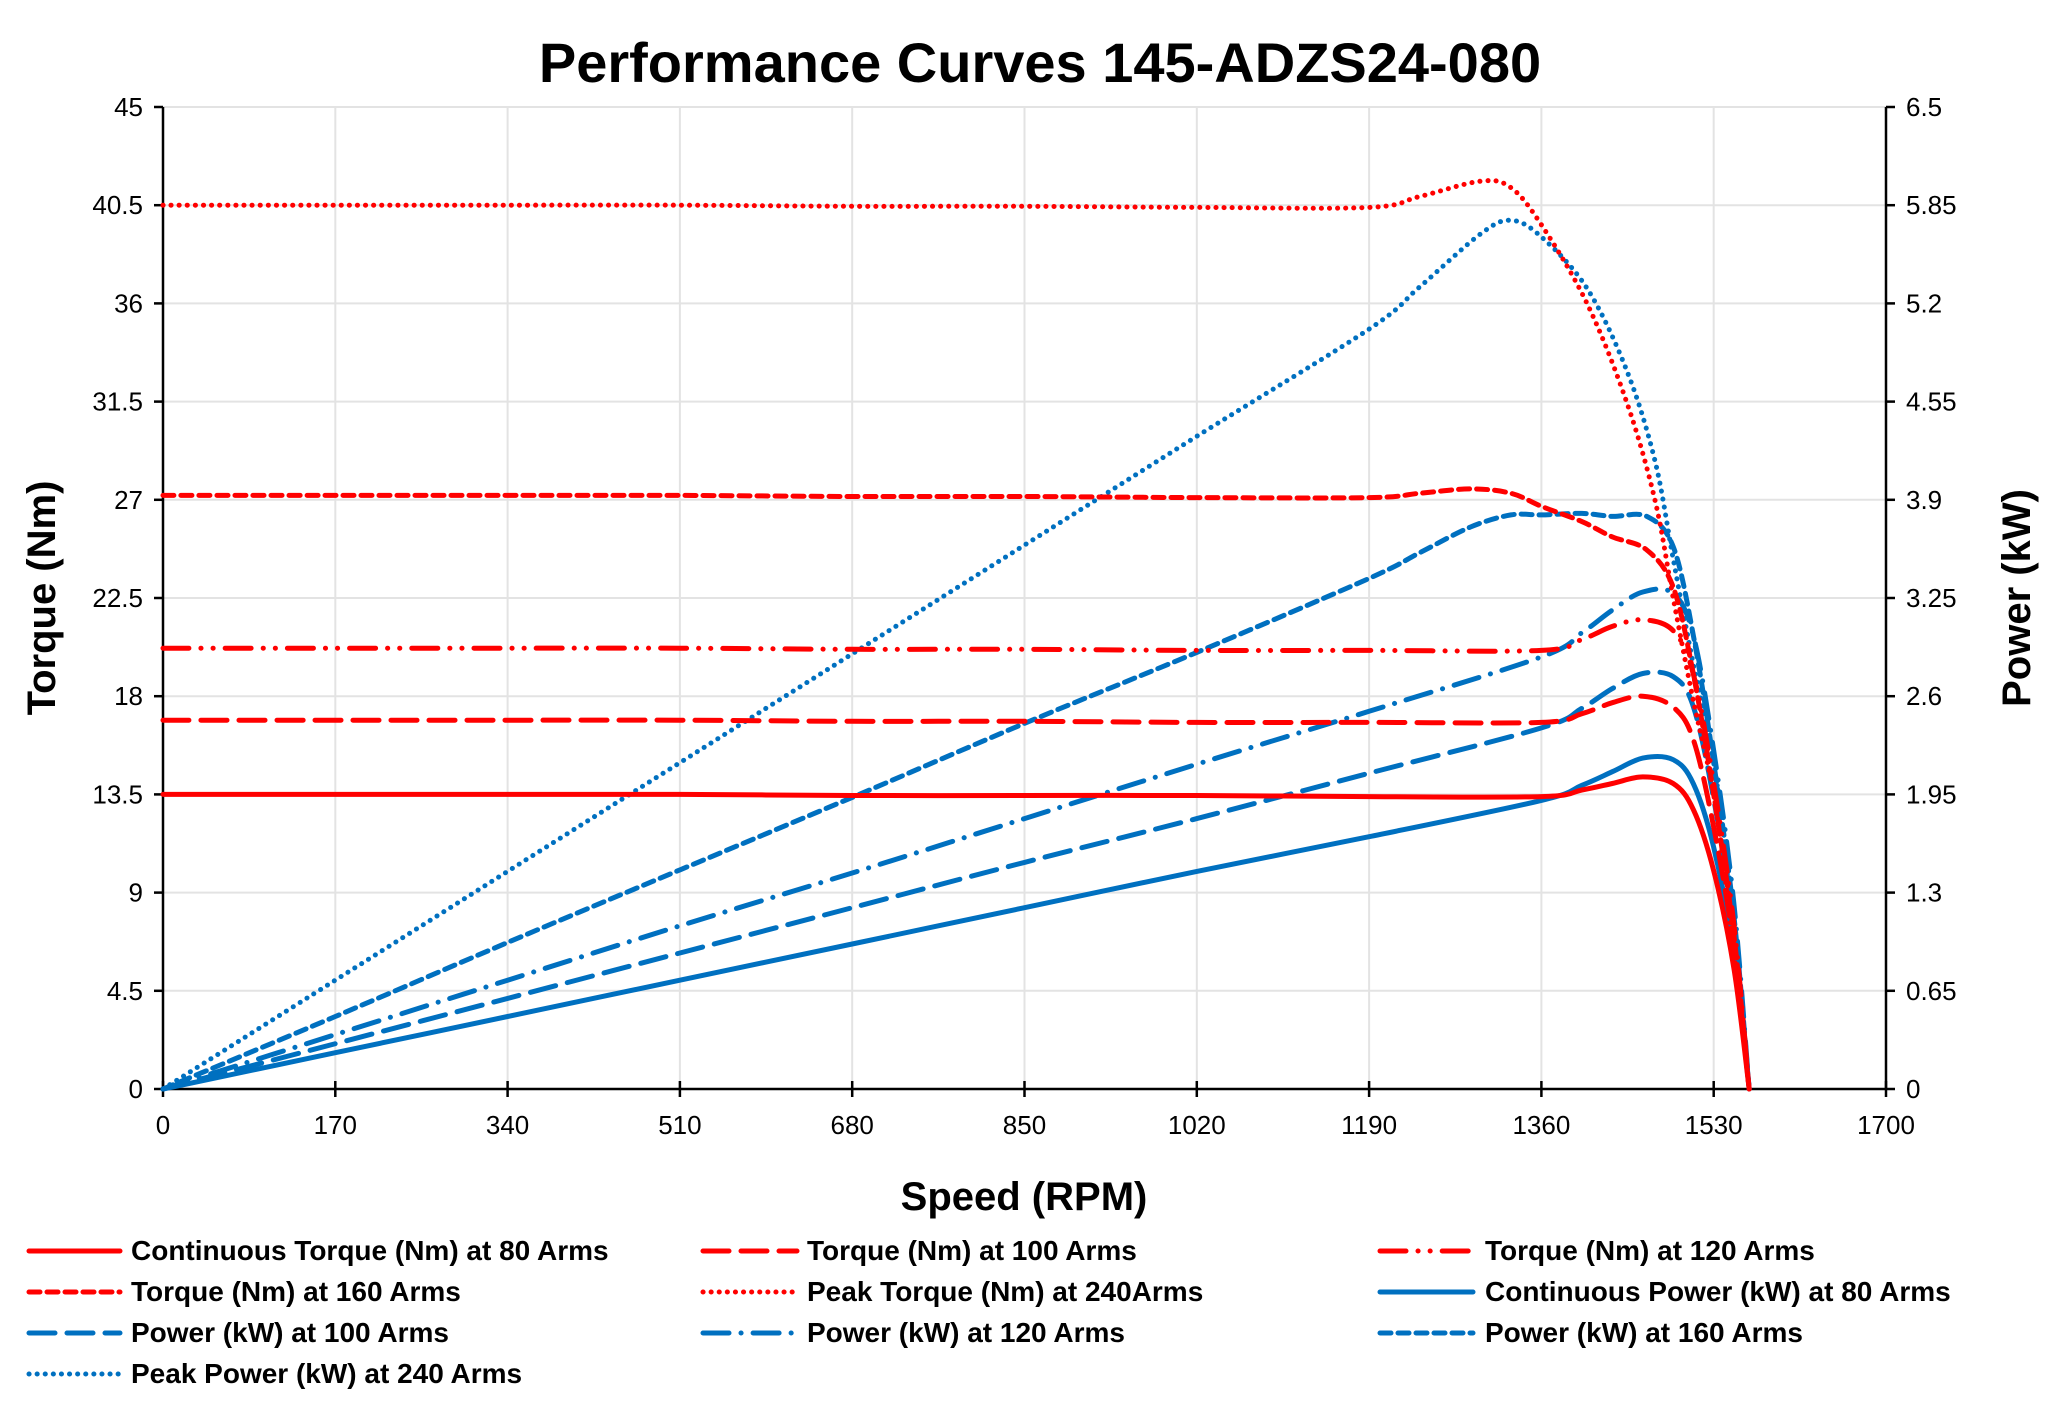 Image resolution: width=2048 pixels, height=1417 pixels. I want to click on y-tick-label: 22.5, so click(117, 598).